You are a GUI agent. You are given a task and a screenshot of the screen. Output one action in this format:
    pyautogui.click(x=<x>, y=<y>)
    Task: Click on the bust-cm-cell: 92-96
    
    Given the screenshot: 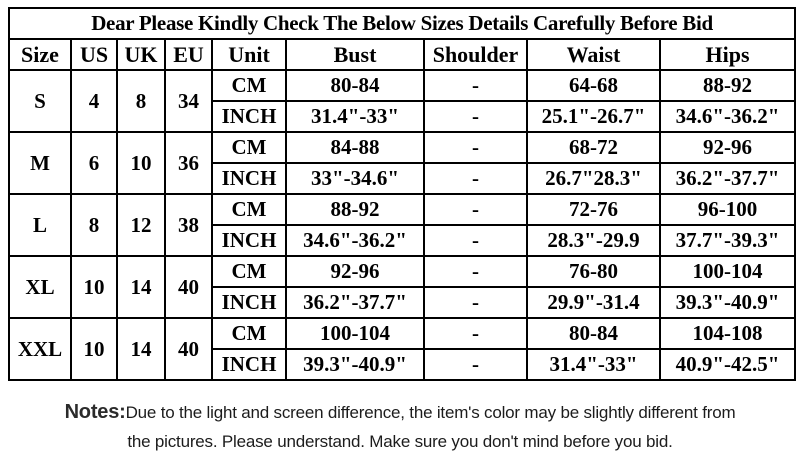 What is the action you would take?
    pyautogui.click(x=355, y=271)
    